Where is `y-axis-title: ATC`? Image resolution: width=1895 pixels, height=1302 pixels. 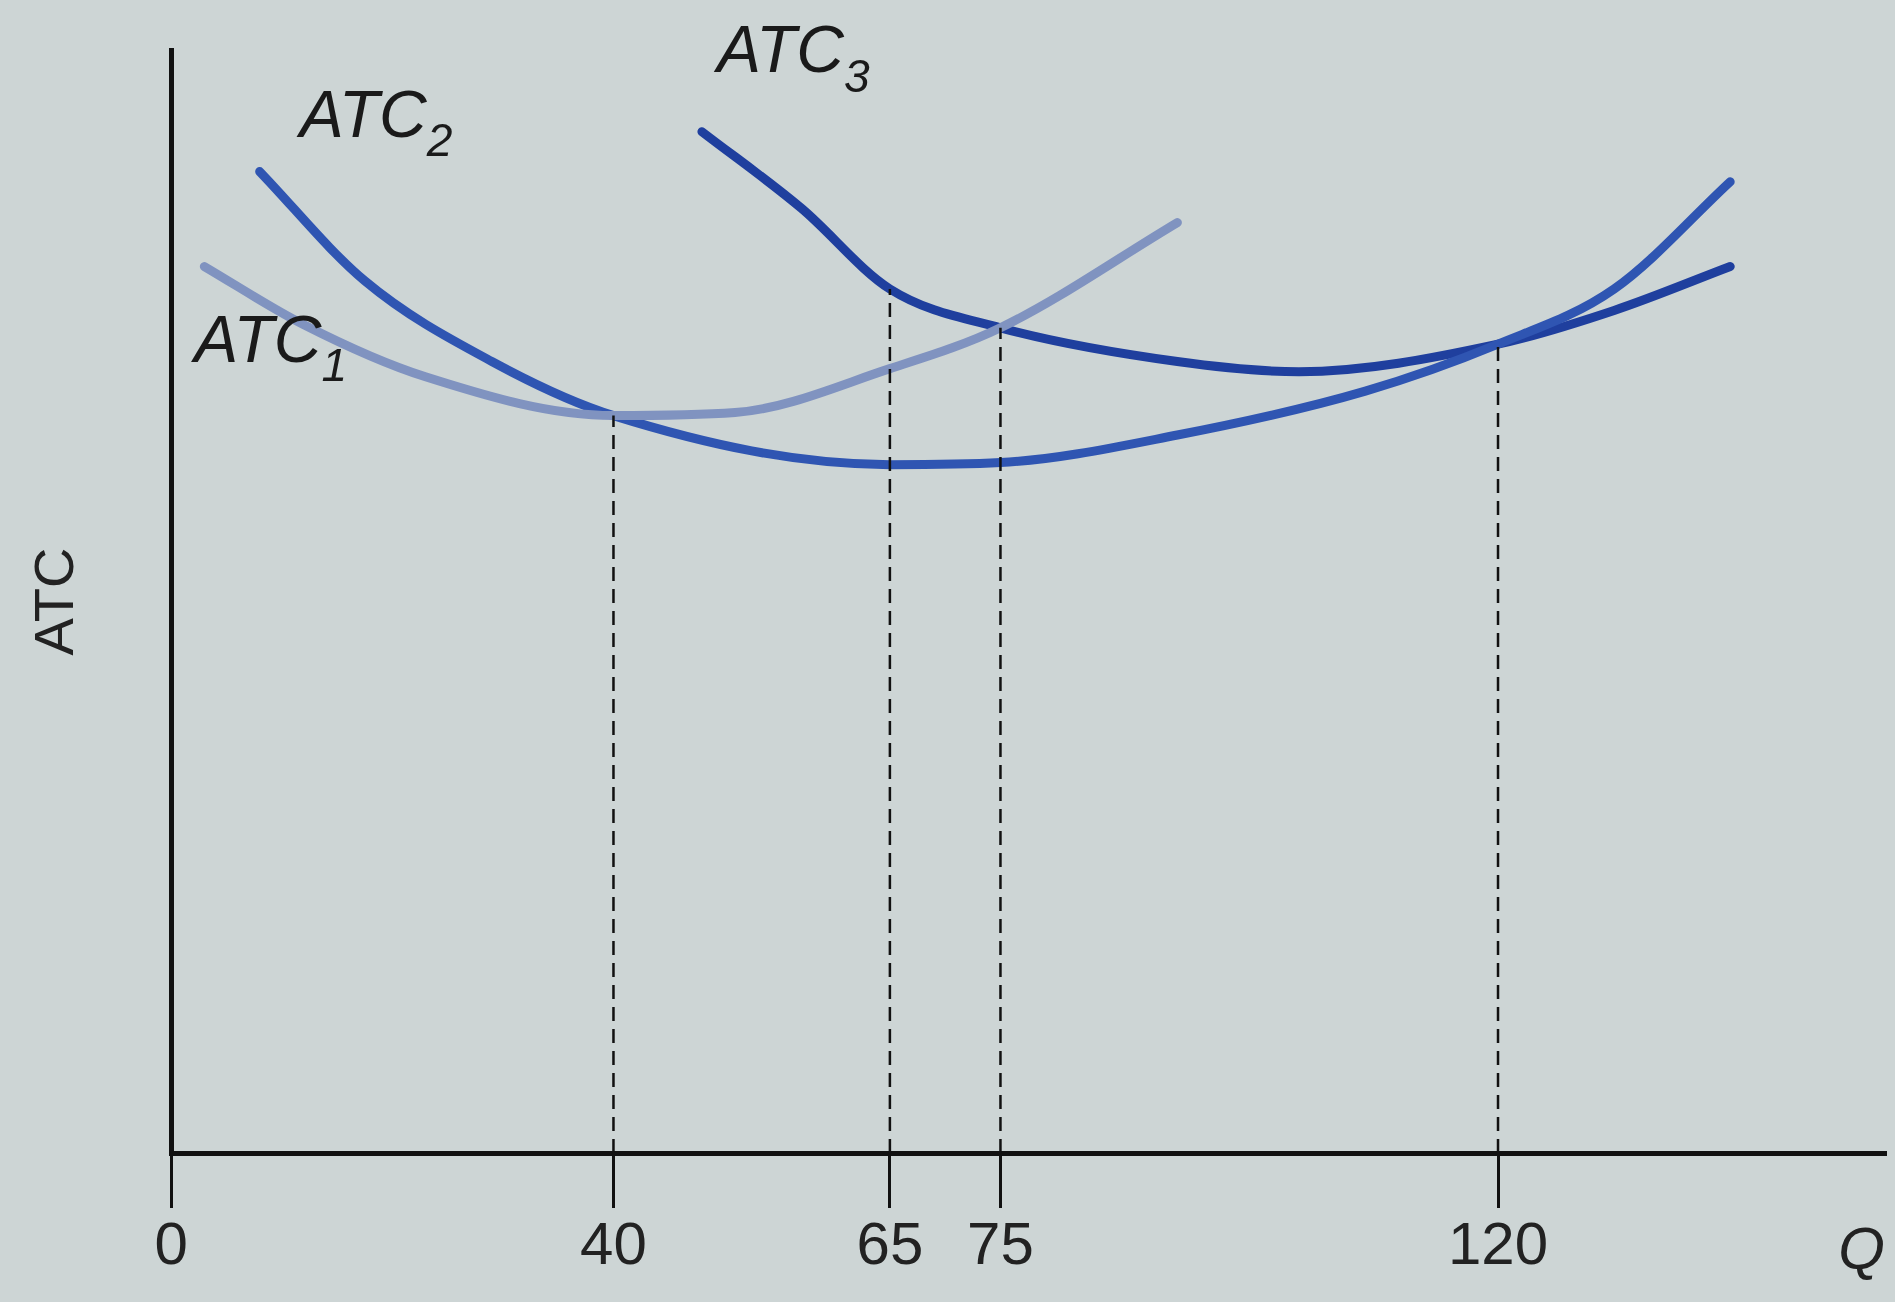 y-axis-title: ATC is located at coordinates (54, 601).